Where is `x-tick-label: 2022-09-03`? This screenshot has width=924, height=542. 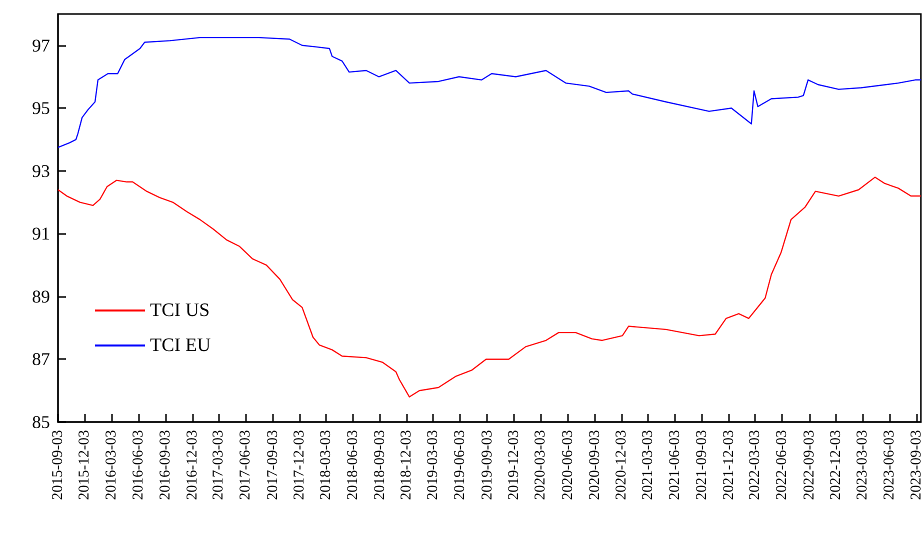
x-tick-label: 2022-09-03 is located at coordinates (809, 465).